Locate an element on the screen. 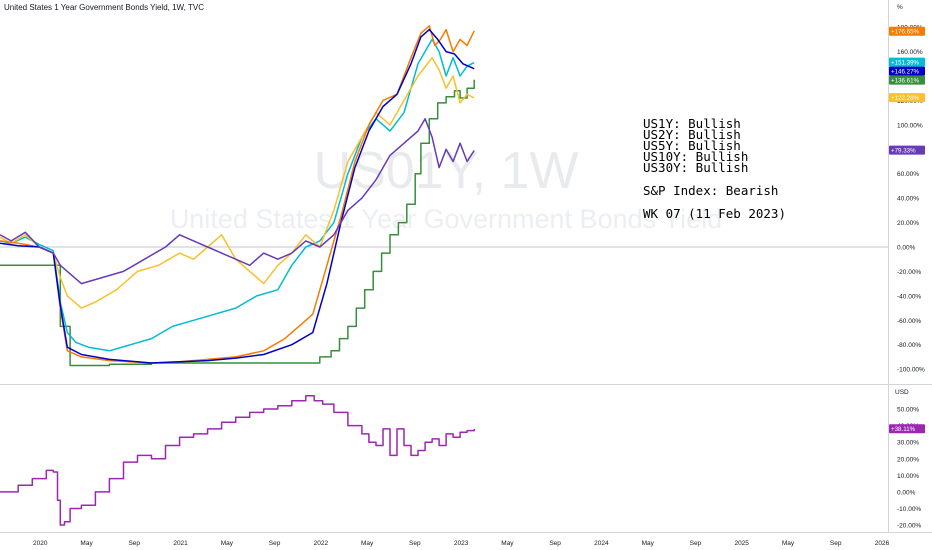 Image resolution: width=932 pixels, height=550 pixels. x-tick-label: 2021 is located at coordinates (180, 543).